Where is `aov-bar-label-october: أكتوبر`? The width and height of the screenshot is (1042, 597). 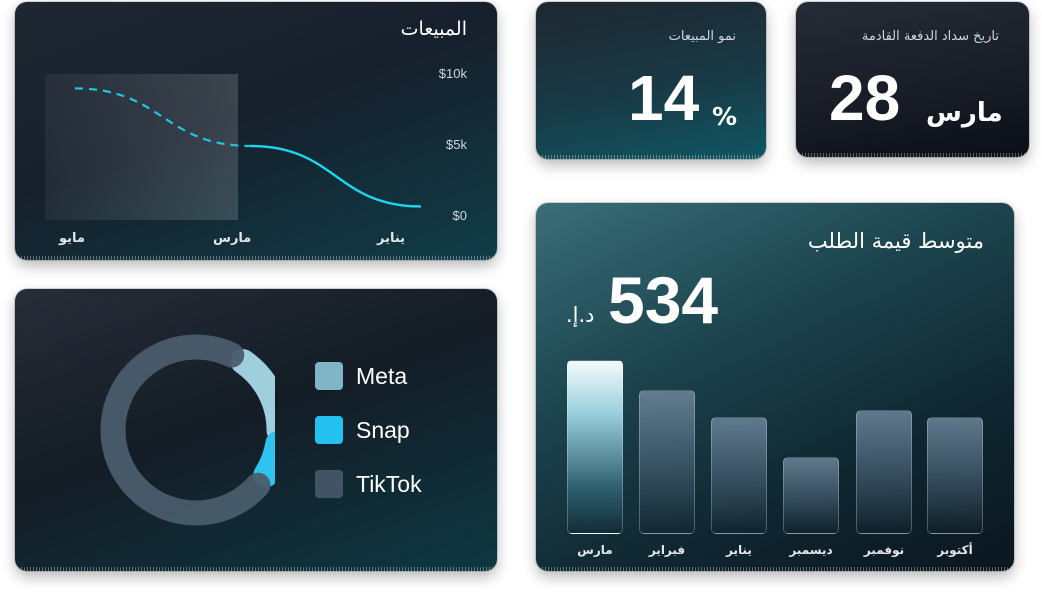 aov-bar-label-october: أكتوبر is located at coordinates (955, 550).